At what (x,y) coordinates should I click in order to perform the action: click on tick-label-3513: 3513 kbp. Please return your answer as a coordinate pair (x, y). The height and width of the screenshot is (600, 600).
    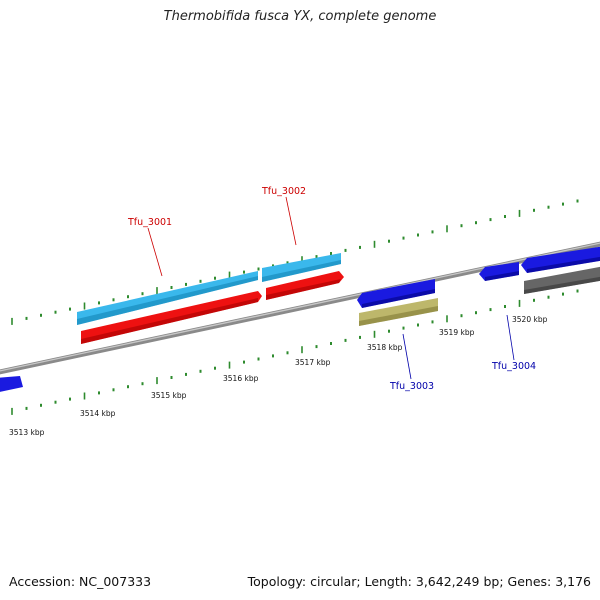
    Looking at the image, I should click on (27, 432).